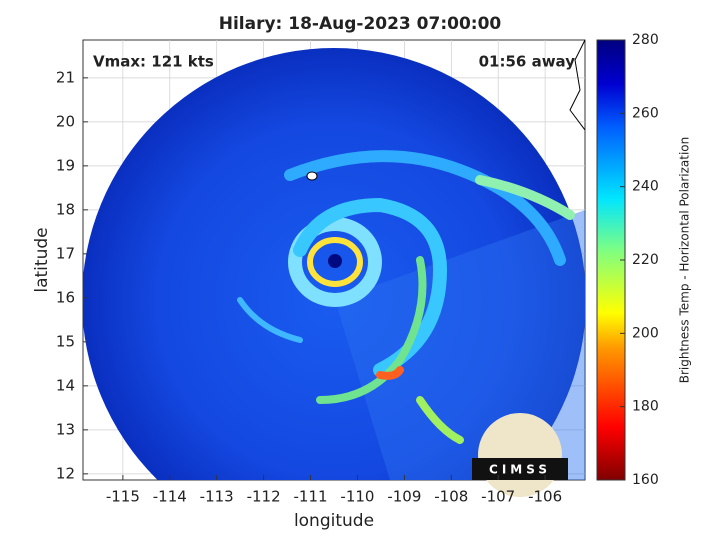 This screenshot has width=720, height=540. What do you see at coordinates (404, 497) in the screenshot?
I see `x-tick-label: -109` at bounding box center [404, 497].